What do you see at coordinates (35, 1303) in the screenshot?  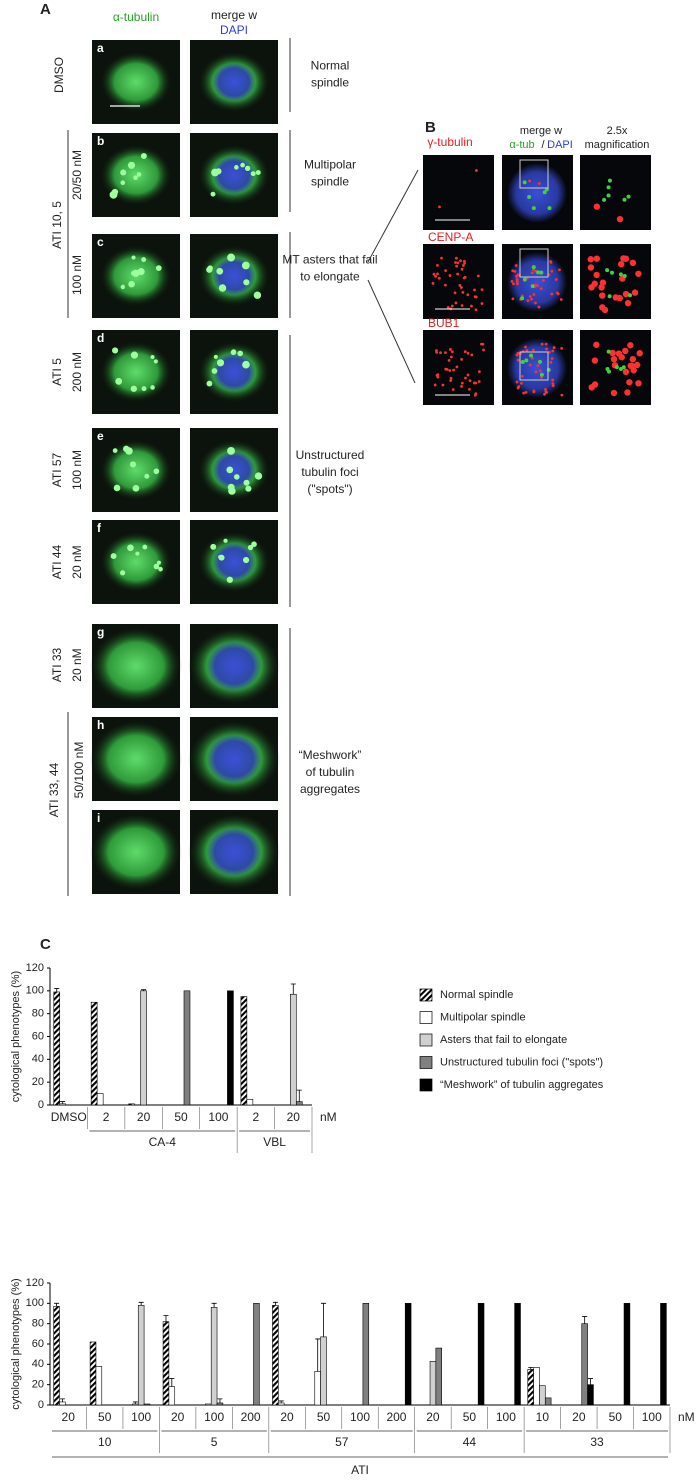 I see `y-tick-label: 100` at bounding box center [35, 1303].